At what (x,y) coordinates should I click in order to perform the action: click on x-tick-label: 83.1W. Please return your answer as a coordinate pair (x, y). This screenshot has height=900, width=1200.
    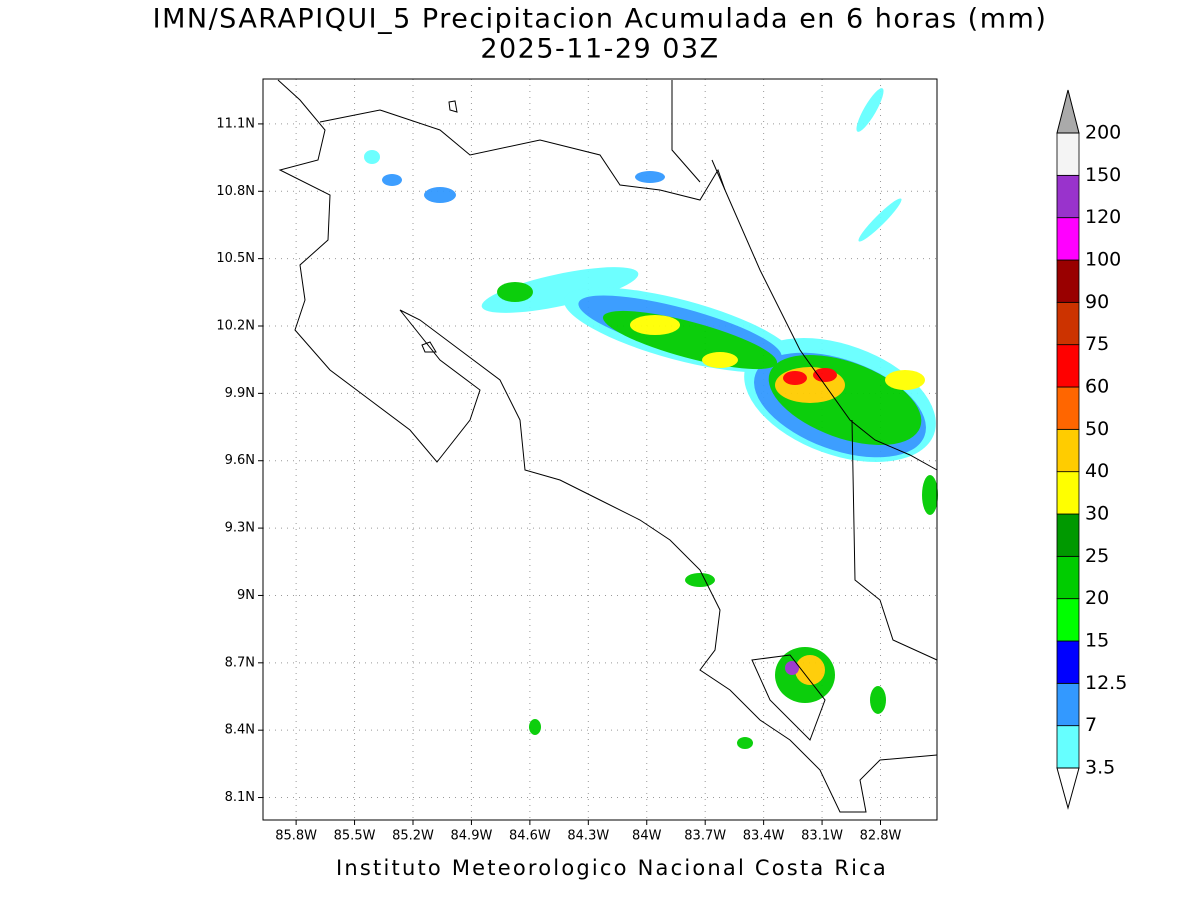
    Looking at the image, I should click on (822, 836).